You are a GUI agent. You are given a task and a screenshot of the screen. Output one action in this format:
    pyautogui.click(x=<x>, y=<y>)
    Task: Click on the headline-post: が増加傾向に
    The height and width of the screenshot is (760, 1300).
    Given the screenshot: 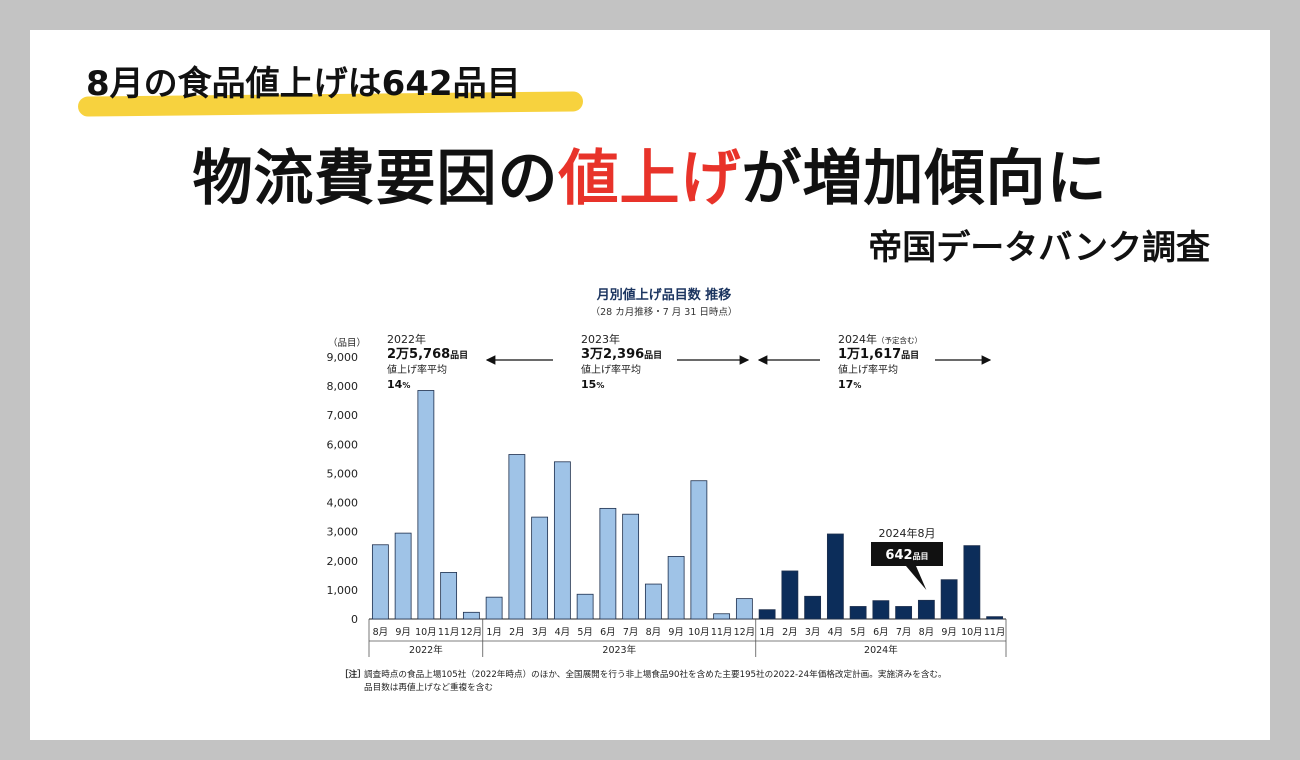 What is the action you would take?
    pyautogui.click(x=924, y=179)
    